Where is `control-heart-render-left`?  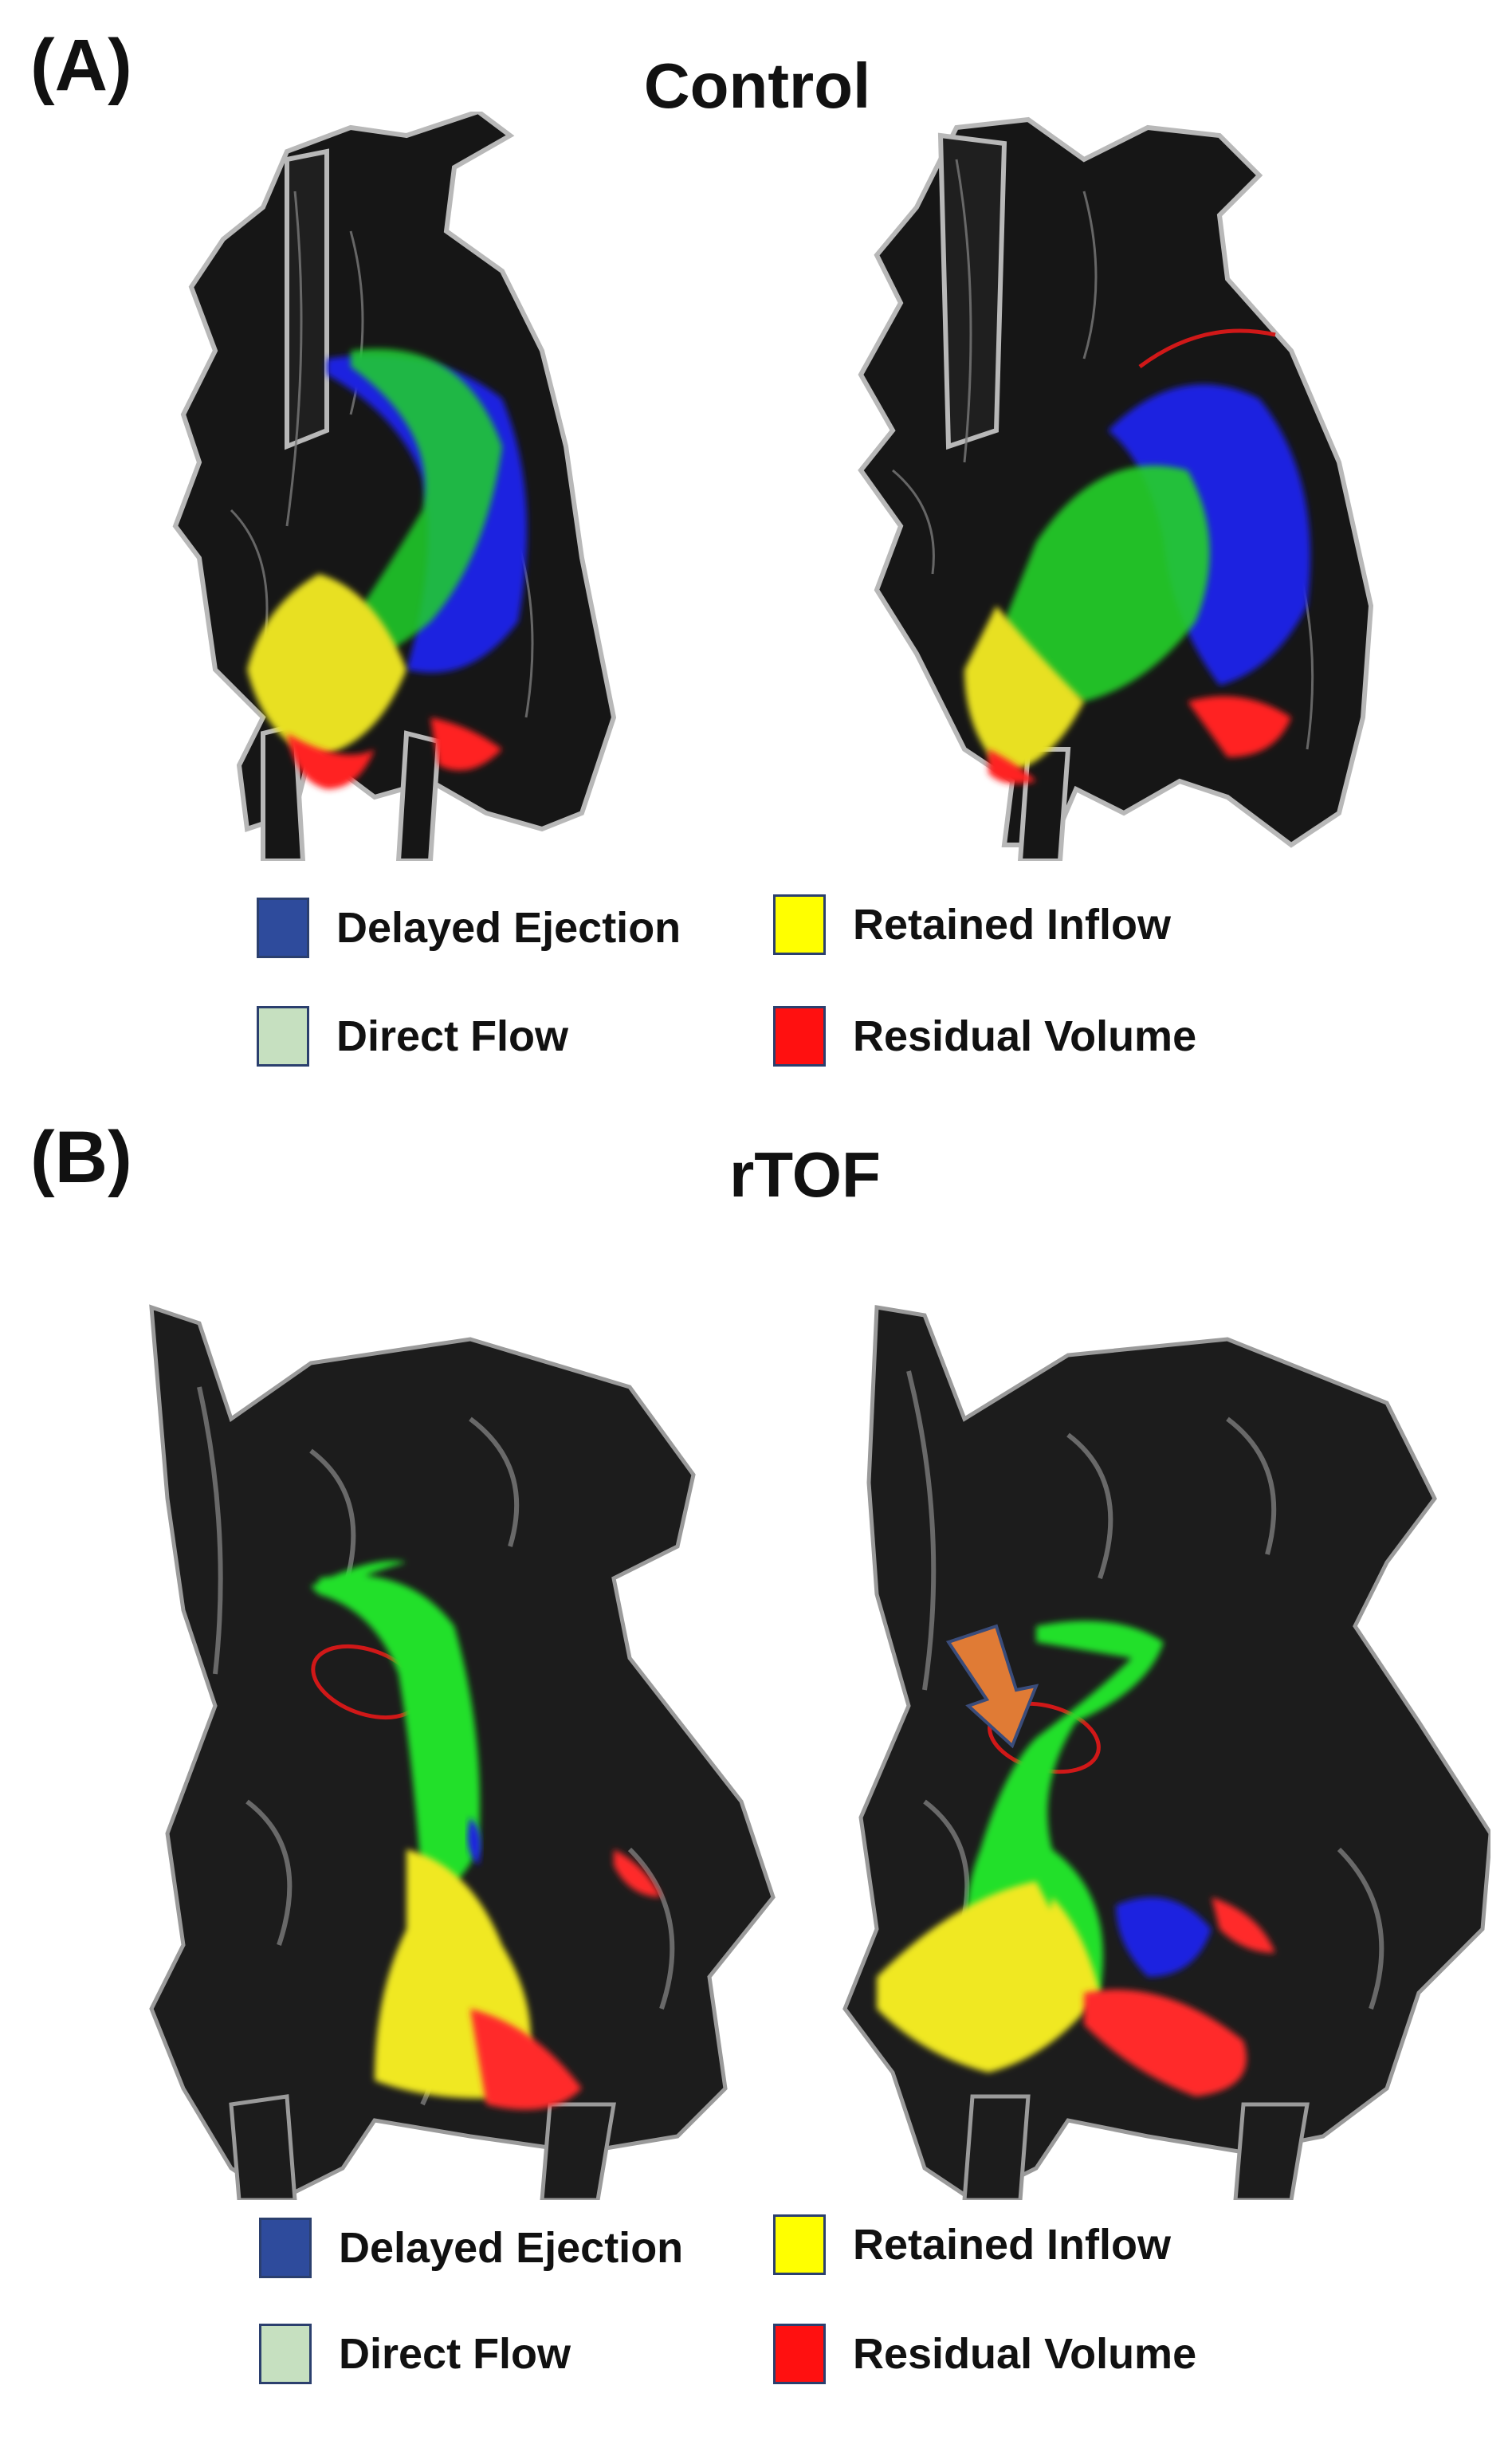 control-heart-render-left is located at coordinates (394, 486).